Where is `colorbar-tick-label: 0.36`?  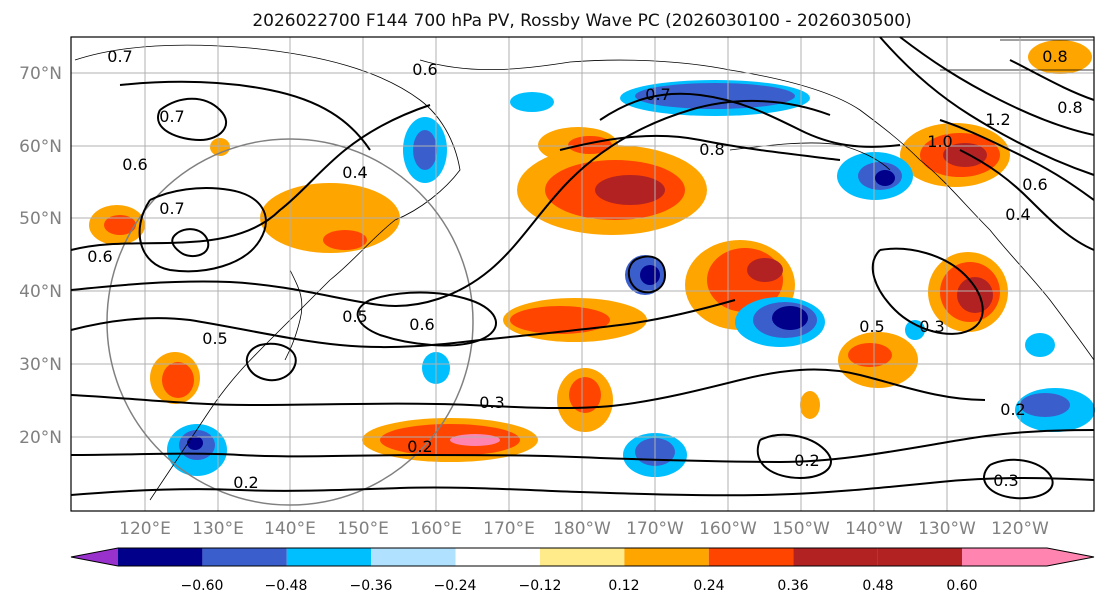 colorbar-tick-label: 0.36 is located at coordinates (792, 586).